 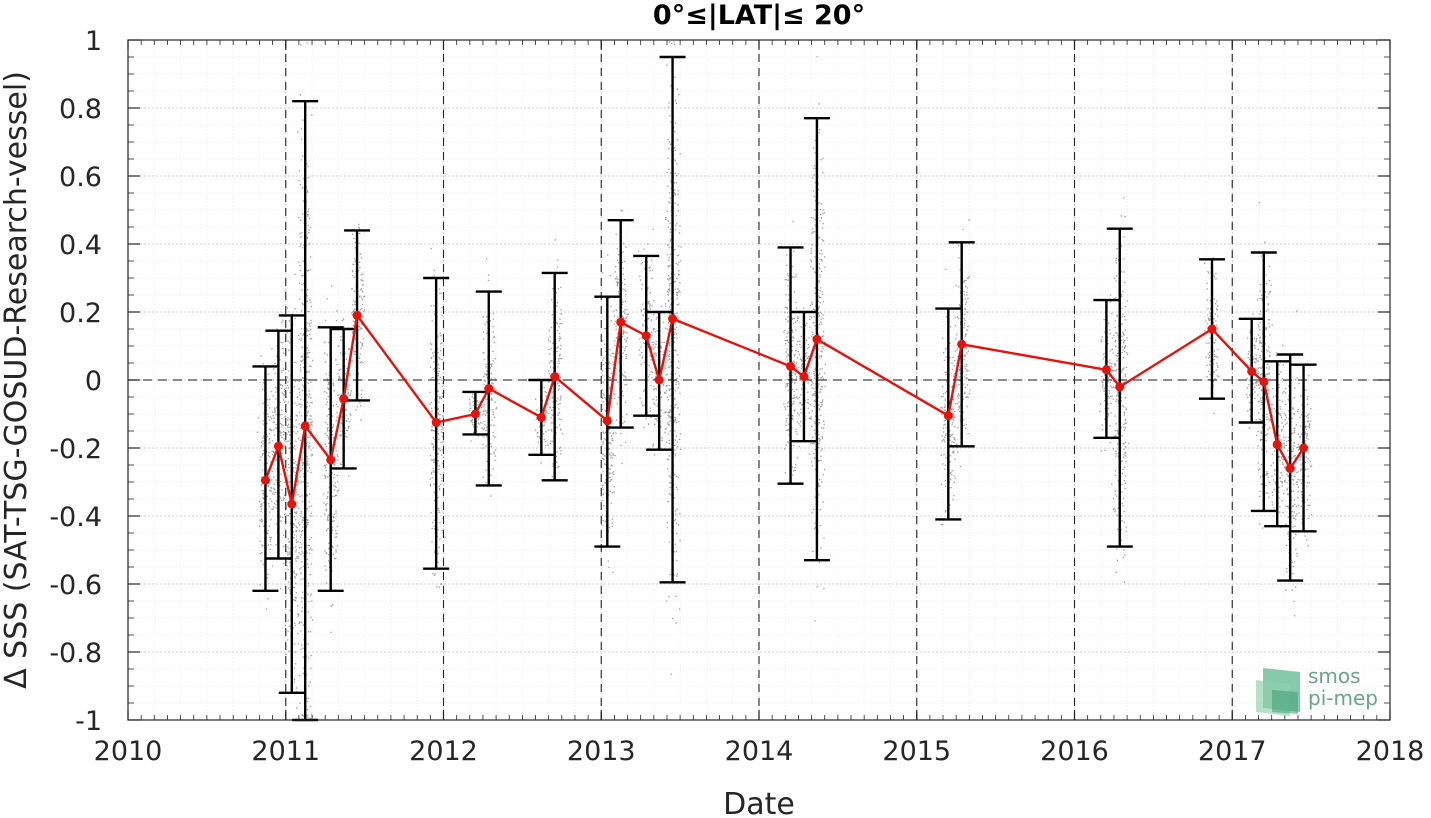 I want to click on x-tick-label: 2018, so click(x=1390, y=751).